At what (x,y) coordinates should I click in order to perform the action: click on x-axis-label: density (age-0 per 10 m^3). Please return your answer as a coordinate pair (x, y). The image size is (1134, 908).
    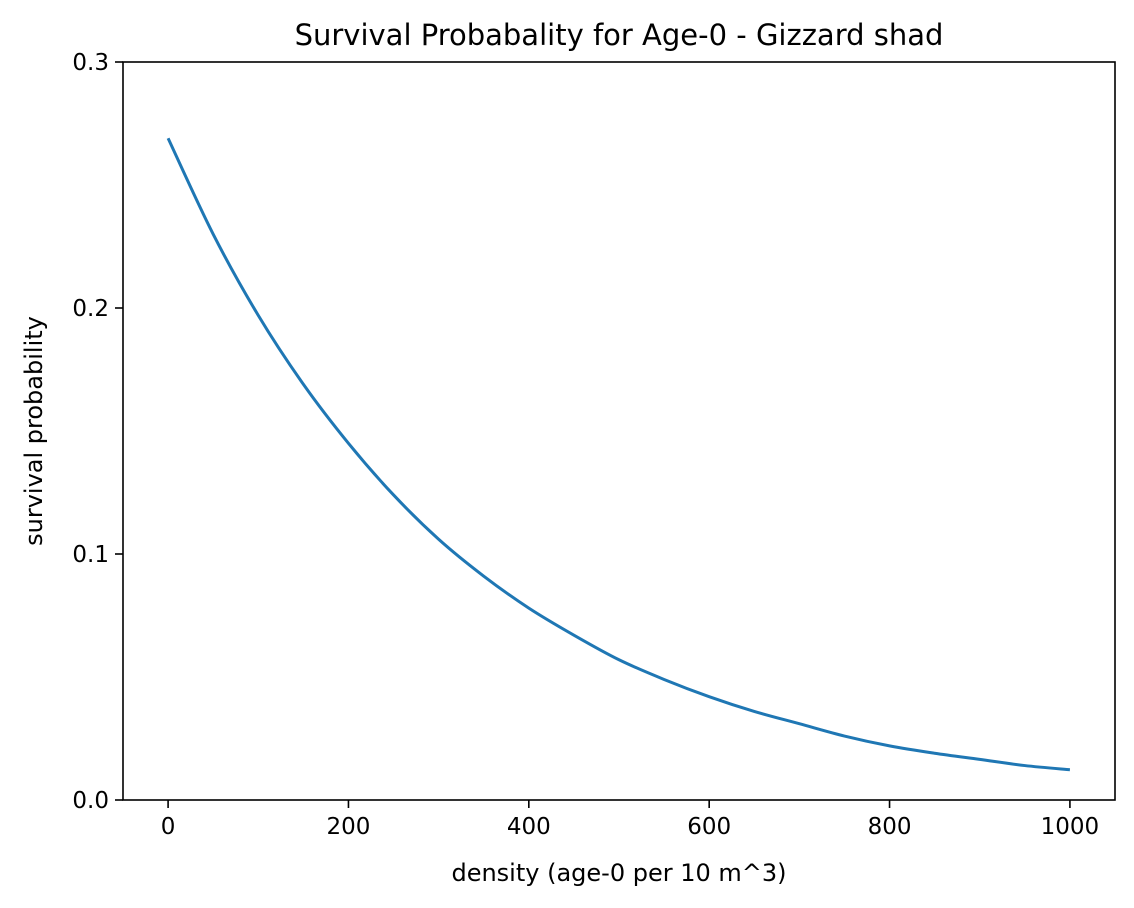
    Looking at the image, I should click on (618, 873).